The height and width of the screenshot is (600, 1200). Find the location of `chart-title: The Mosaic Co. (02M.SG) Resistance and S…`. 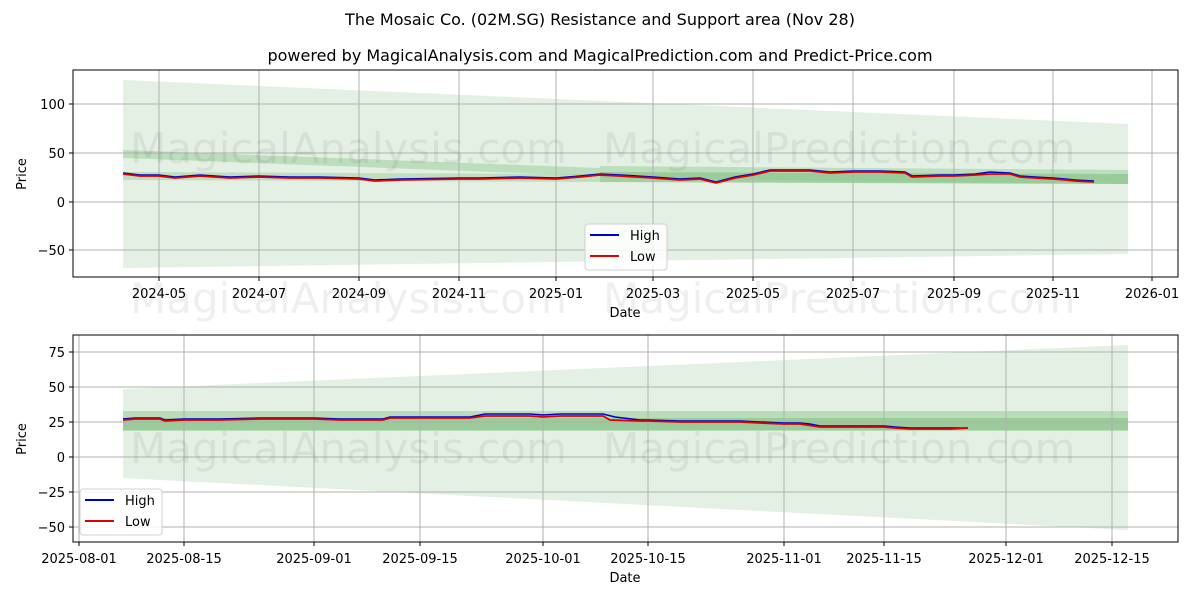

chart-title: The Mosaic Co. (02M.SG) Resistance and S… is located at coordinates (600, 19).